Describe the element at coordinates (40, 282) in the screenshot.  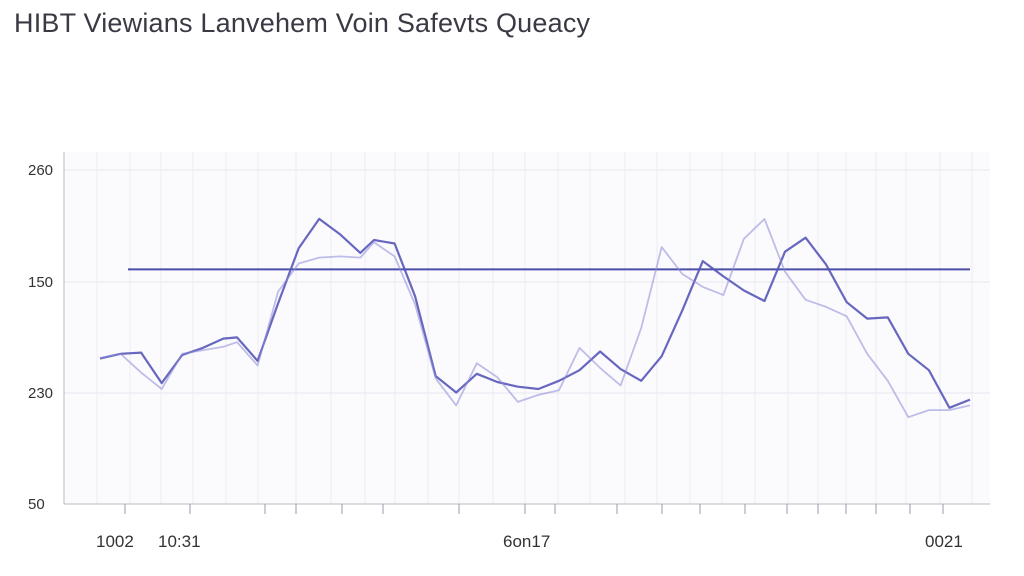
I see `y-tick-label: 150` at that location.